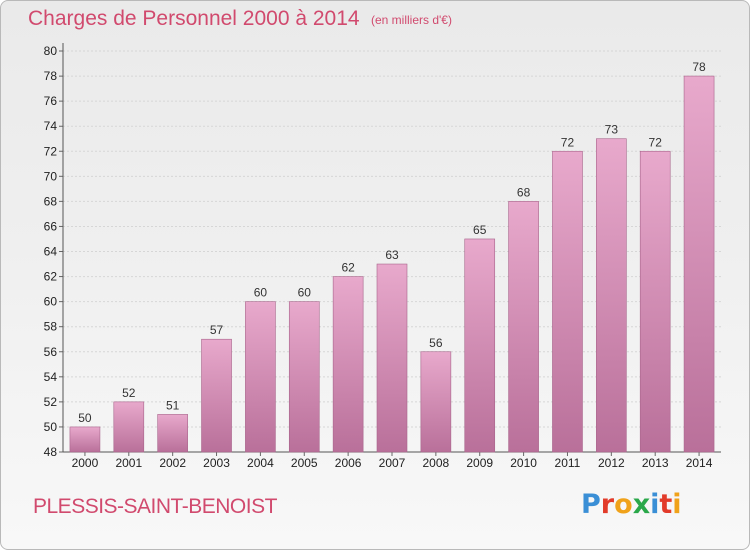 The height and width of the screenshot is (550, 750). Describe the element at coordinates (641, 504) in the screenshot. I see `logo-letter: x` at that location.